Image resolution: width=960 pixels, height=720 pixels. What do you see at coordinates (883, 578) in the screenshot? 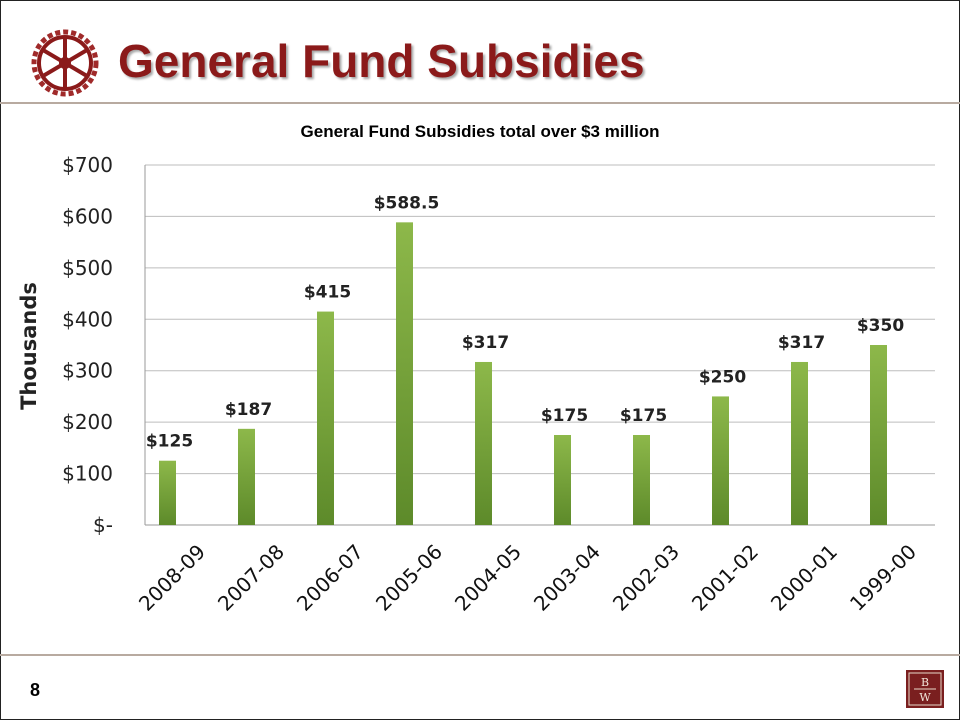
I see `x-tick-label: 1999-00` at bounding box center [883, 578].